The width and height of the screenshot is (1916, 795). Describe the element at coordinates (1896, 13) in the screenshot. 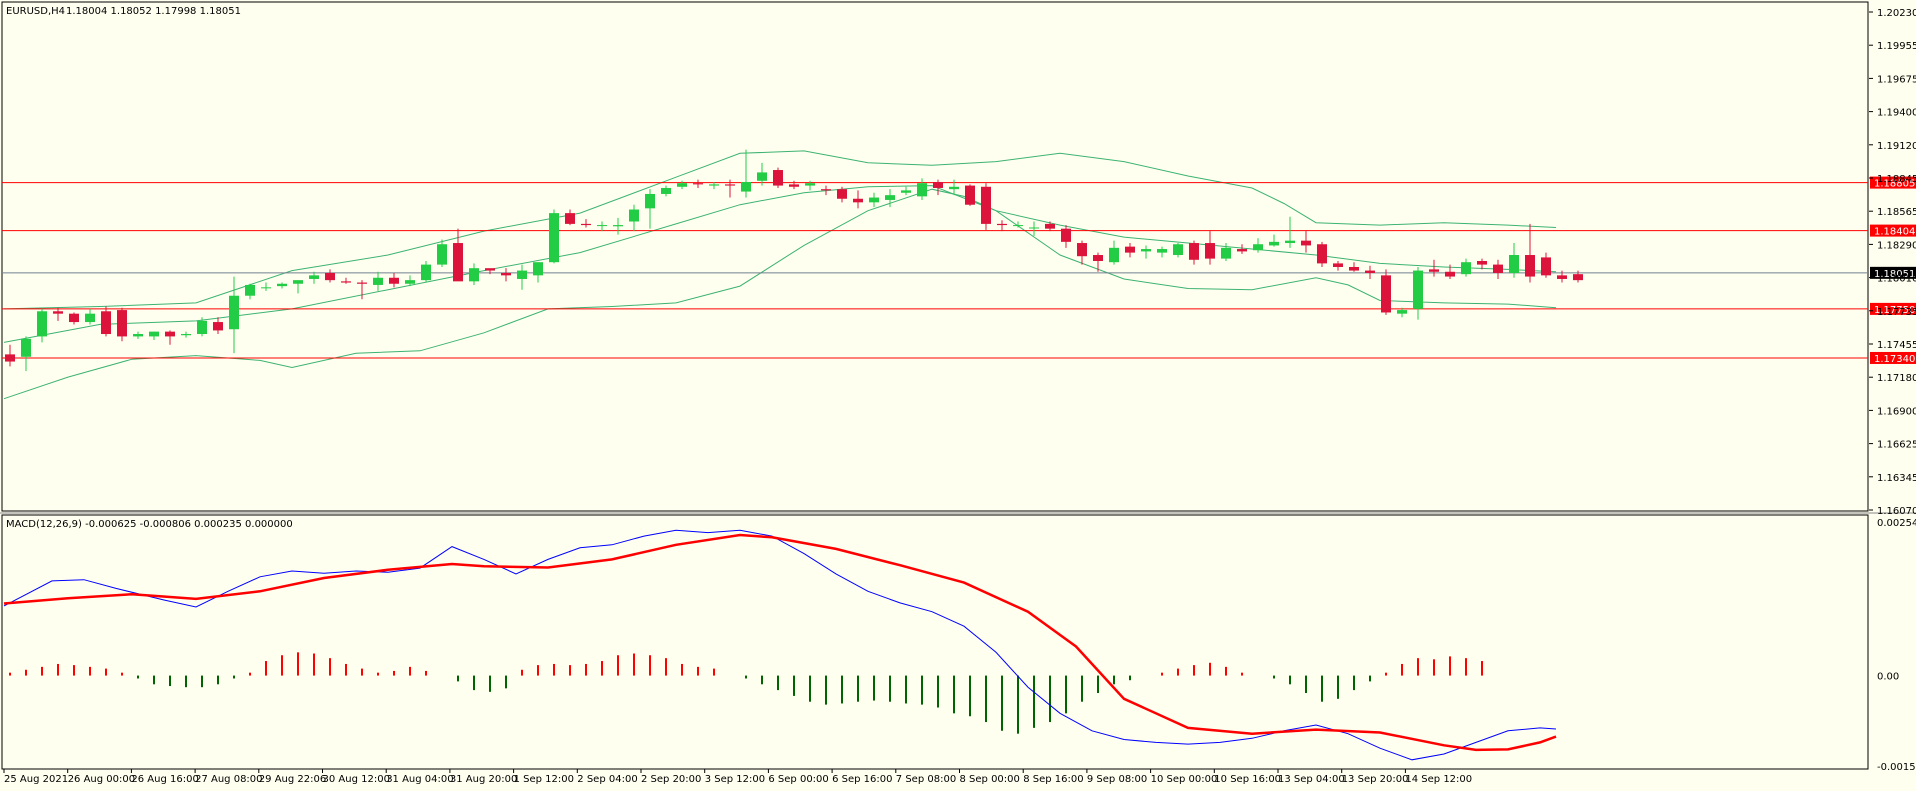

I see `price-tick-label: 1.20230` at that location.